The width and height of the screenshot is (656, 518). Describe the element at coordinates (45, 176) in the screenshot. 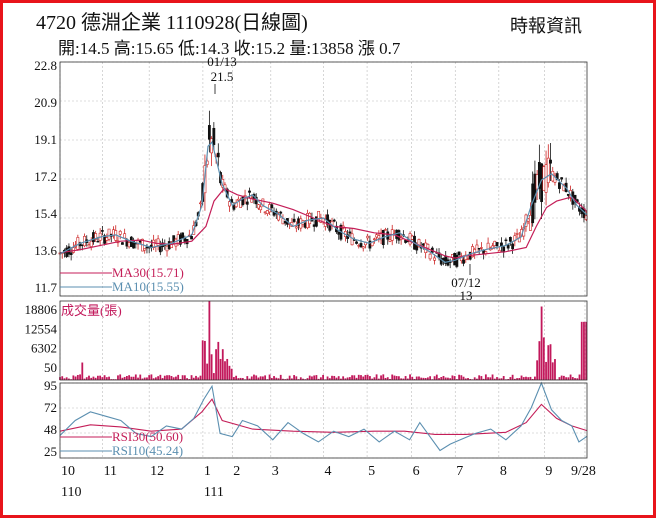

I see `price-tick-label: 17.2` at that location.